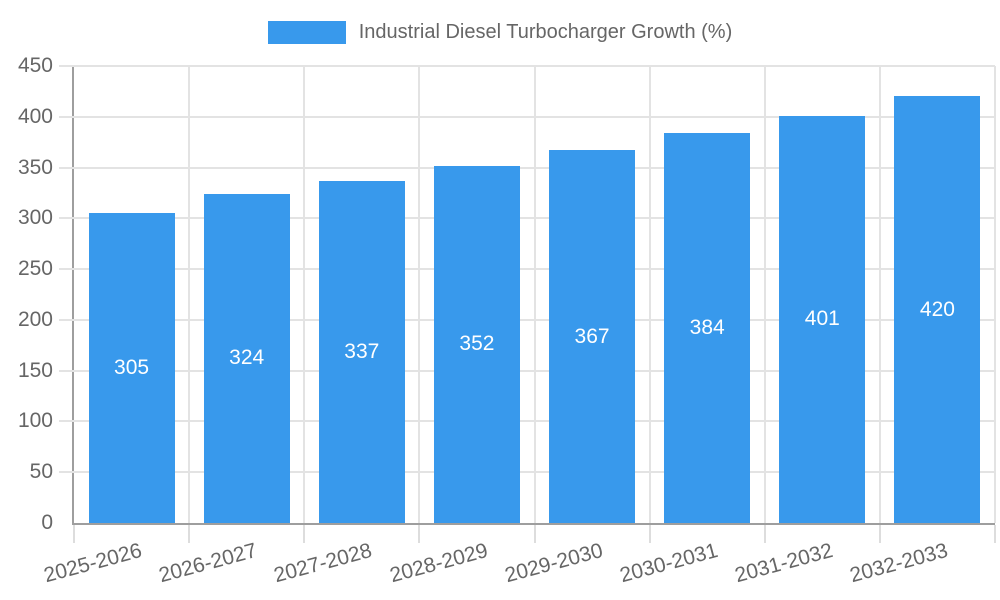  Describe the element at coordinates (35, 116) in the screenshot. I see `y-tick-label: 400` at that location.